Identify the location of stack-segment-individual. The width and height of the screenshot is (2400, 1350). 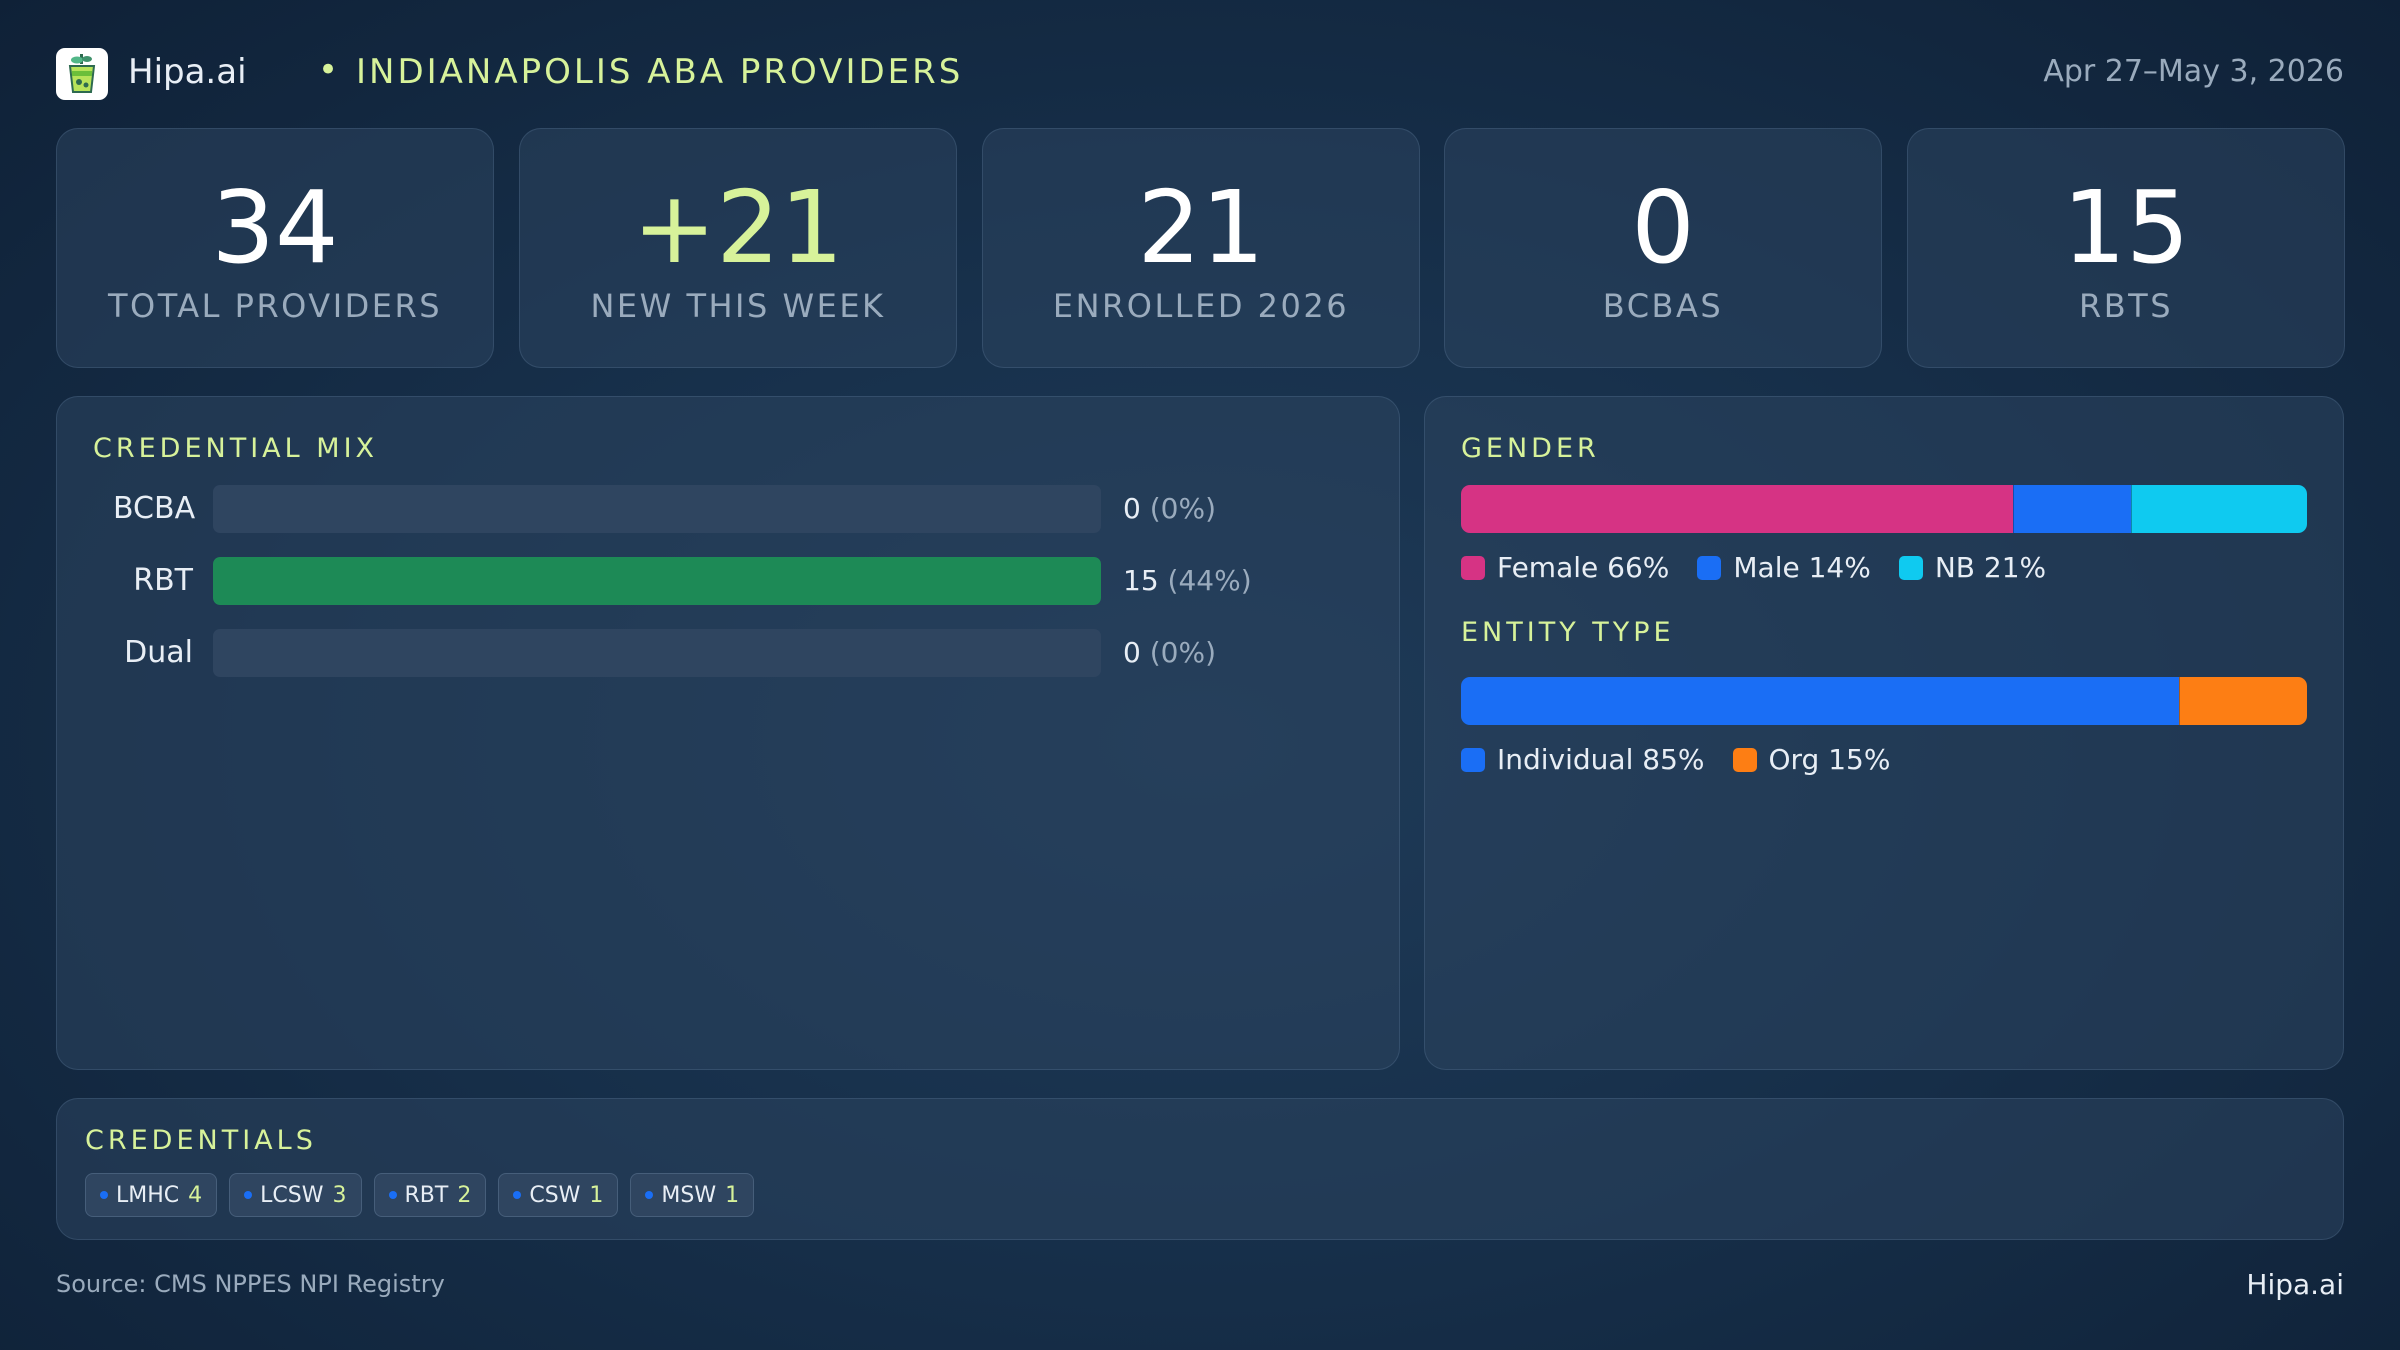
(1820, 701).